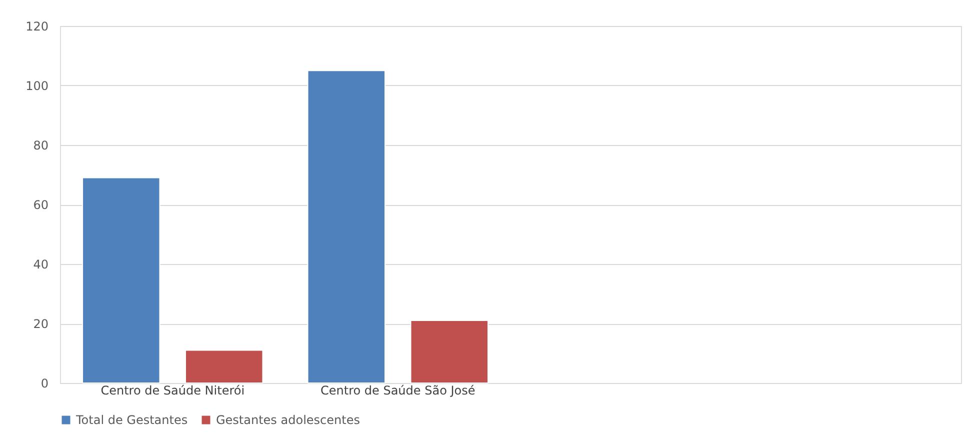 This screenshot has height=433, width=976. I want to click on y-tick-label: 120, so click(37, 27).